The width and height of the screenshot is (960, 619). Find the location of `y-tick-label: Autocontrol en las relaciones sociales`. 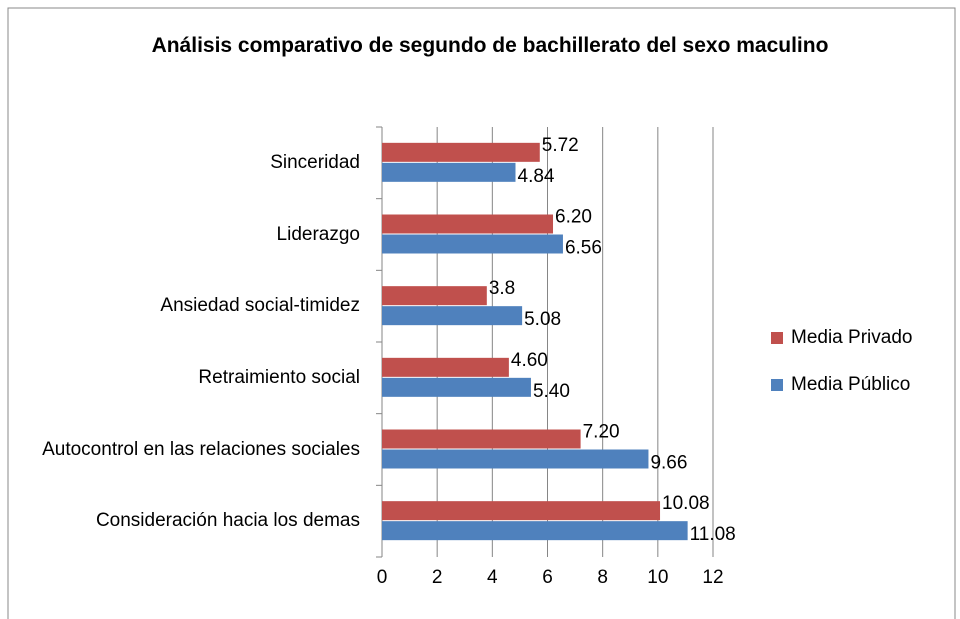

y-tick-label: Autocontrol en las relaciones sociales is located at coordinates (201, 449).